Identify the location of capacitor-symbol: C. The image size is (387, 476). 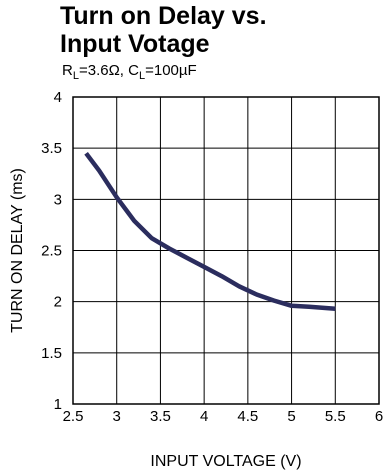
(133, 70).